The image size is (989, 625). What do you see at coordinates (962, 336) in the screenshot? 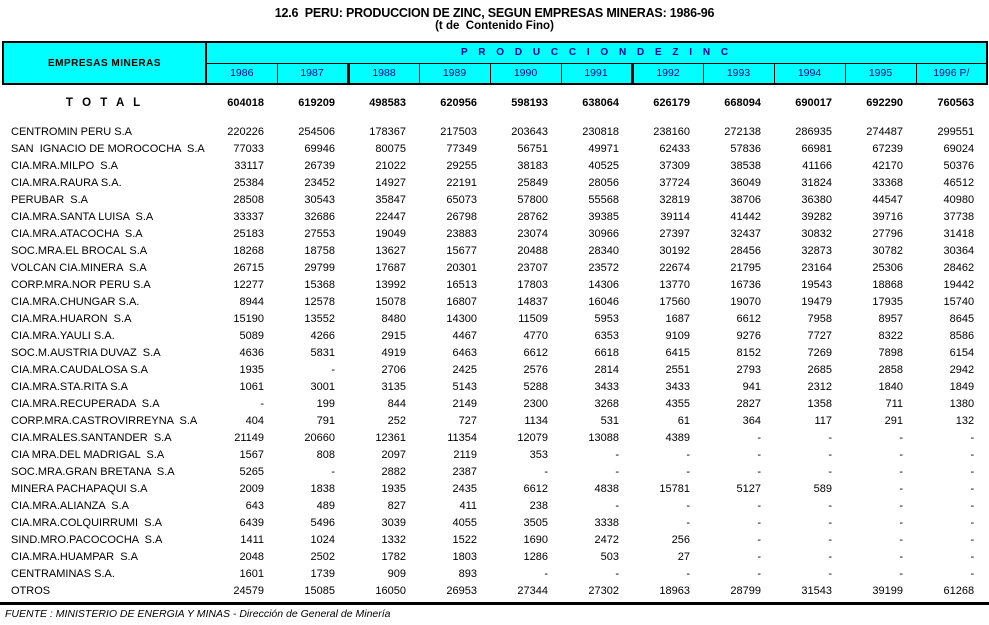
I see `value-cell: 8586` at bounding box center [962, 336].